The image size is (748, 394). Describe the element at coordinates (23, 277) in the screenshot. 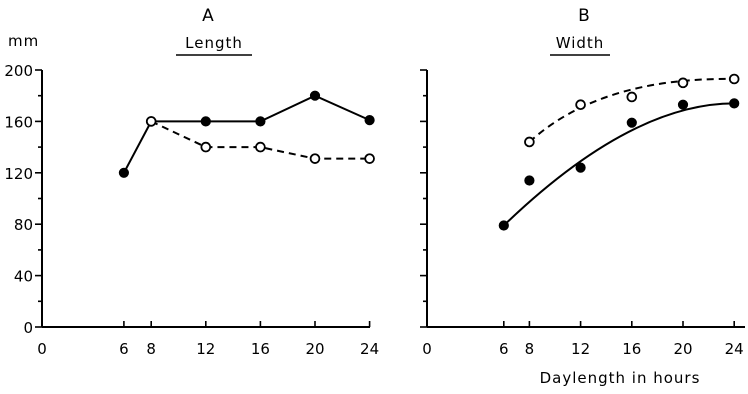

I see `panel-a-y-tick-label: 40` at that location.